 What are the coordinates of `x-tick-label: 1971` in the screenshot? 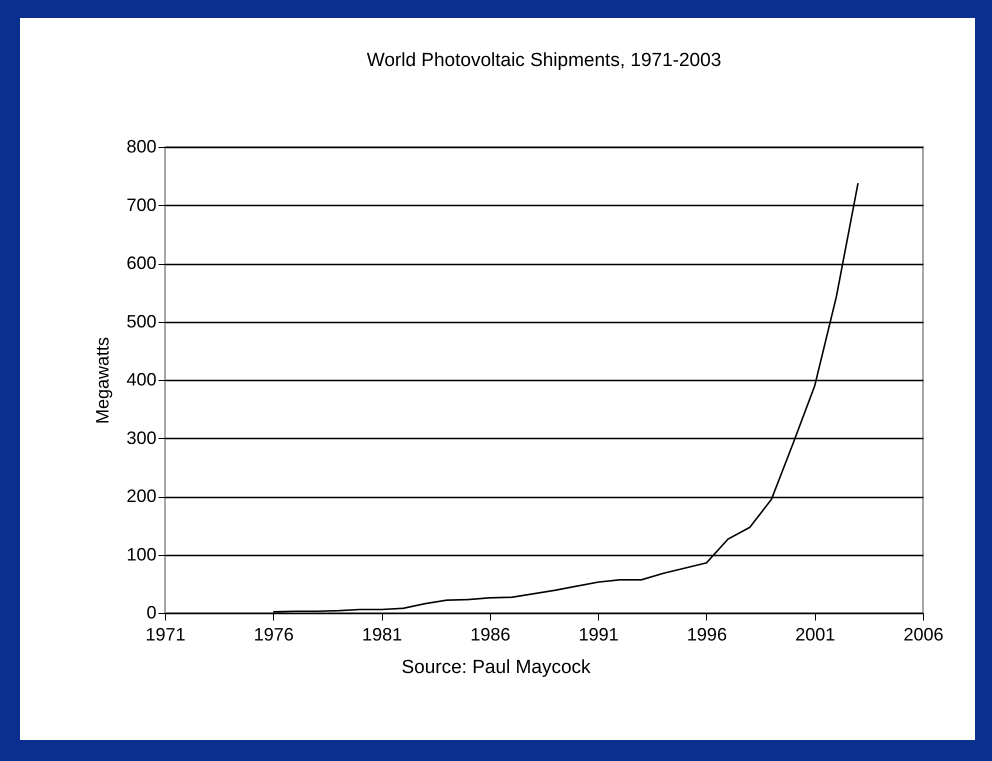 It's located at (165, 634).